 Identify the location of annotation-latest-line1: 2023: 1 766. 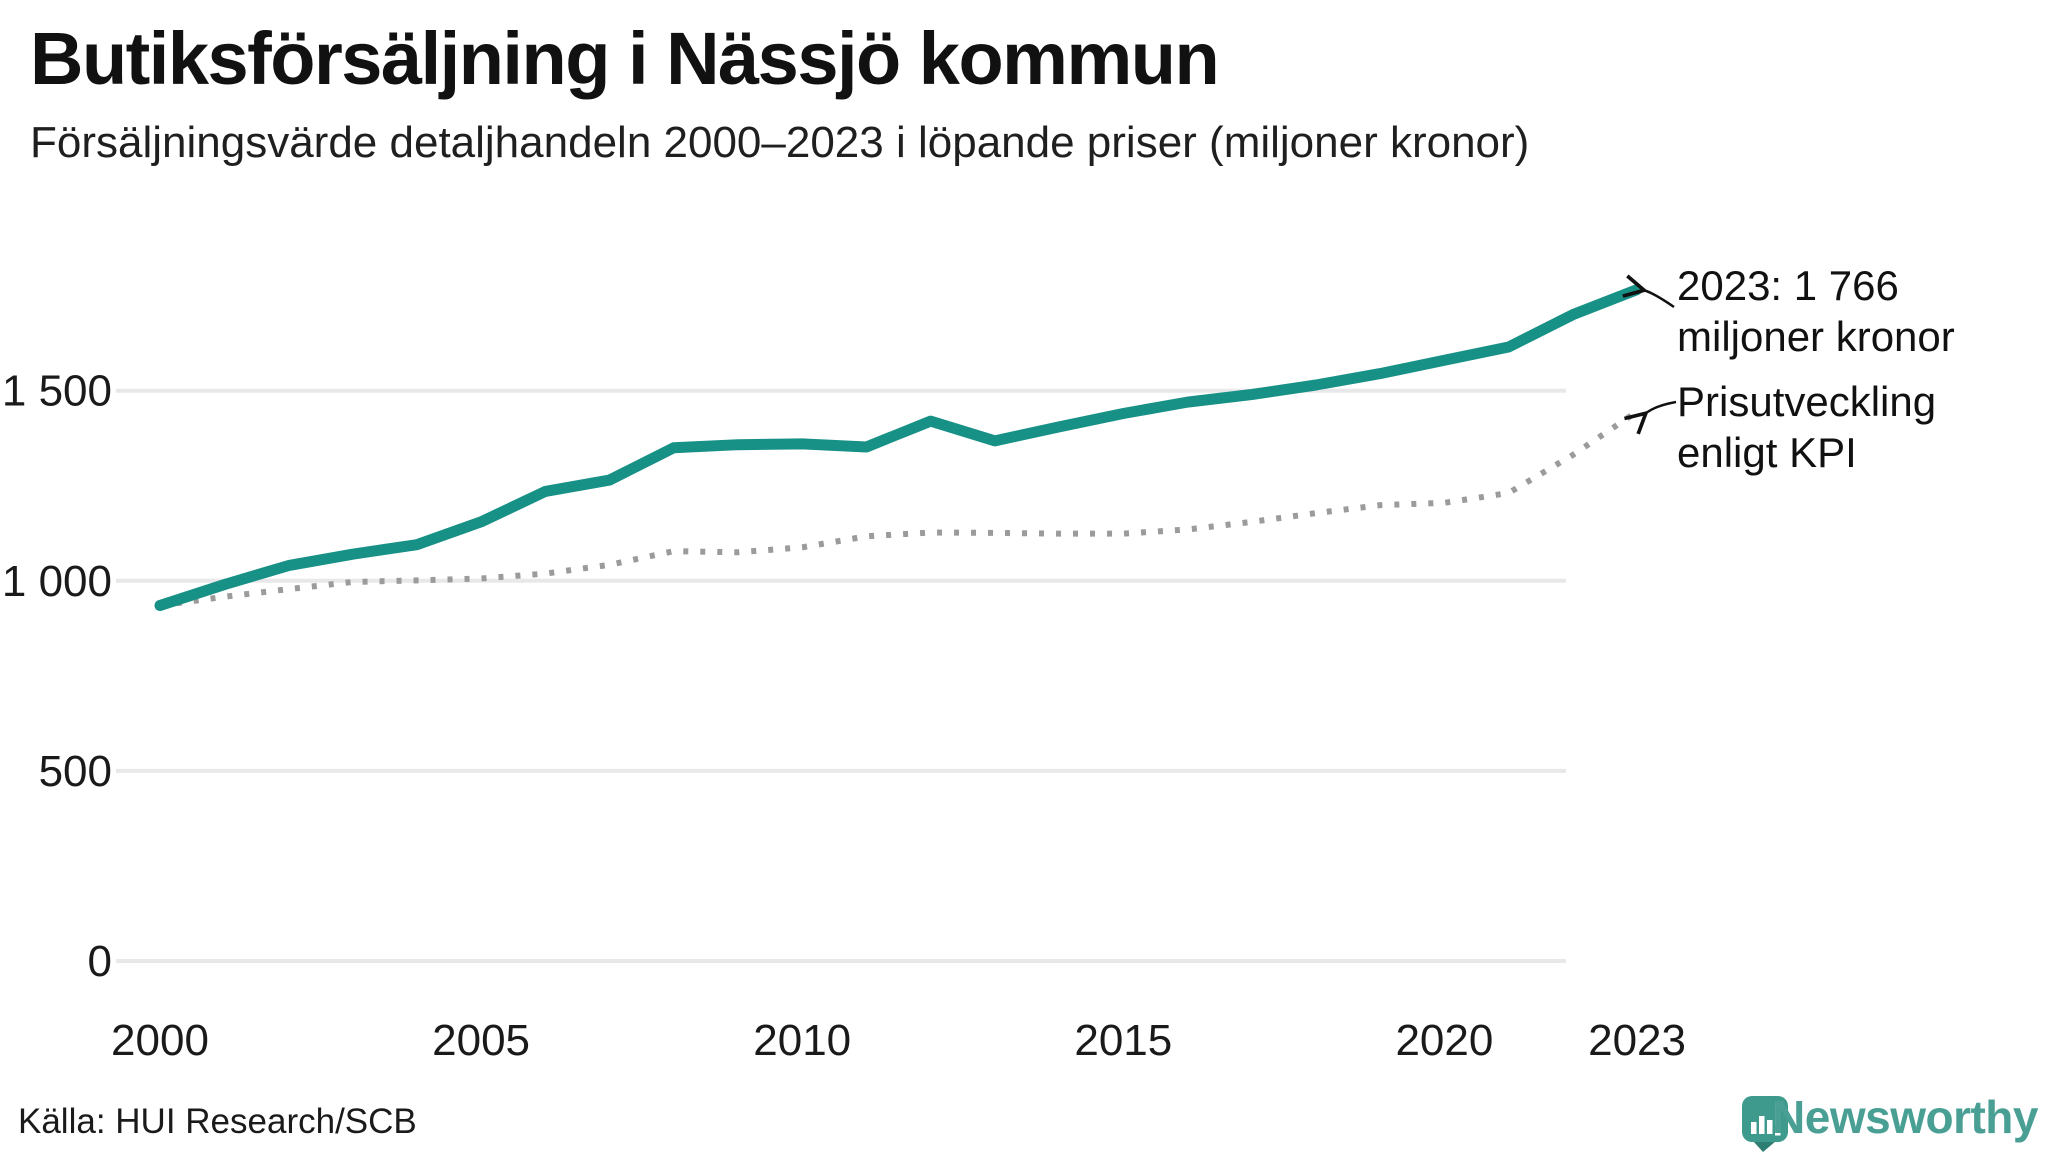
(1788, 285).